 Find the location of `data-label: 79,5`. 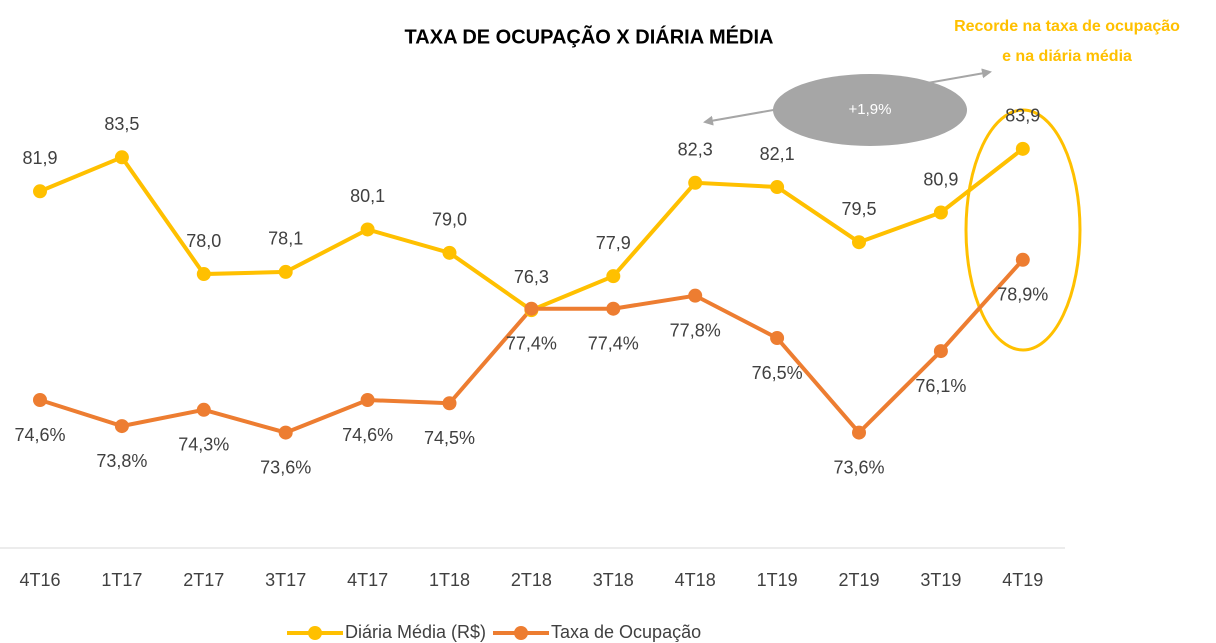

data-label: 79,5 is located at coordinates (858, 209).